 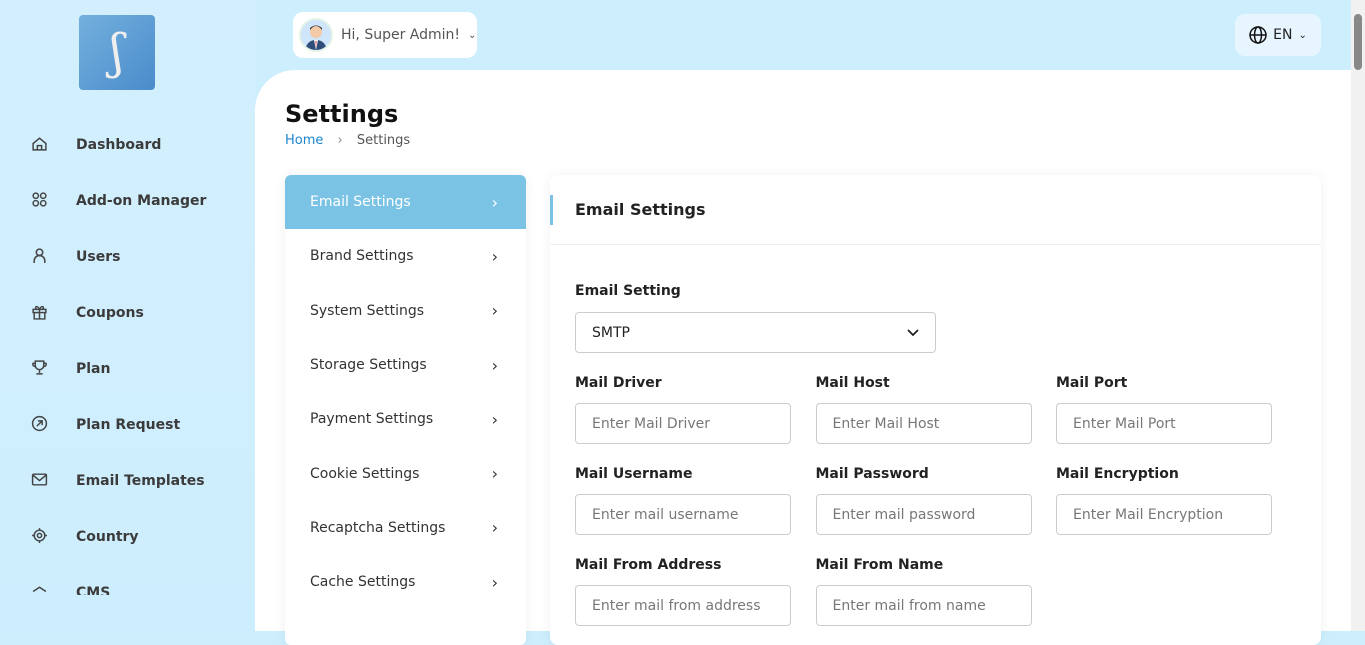 I want to click on settings-nav-storage-settings: Storage Settings ›, so click(x=405, y=365).